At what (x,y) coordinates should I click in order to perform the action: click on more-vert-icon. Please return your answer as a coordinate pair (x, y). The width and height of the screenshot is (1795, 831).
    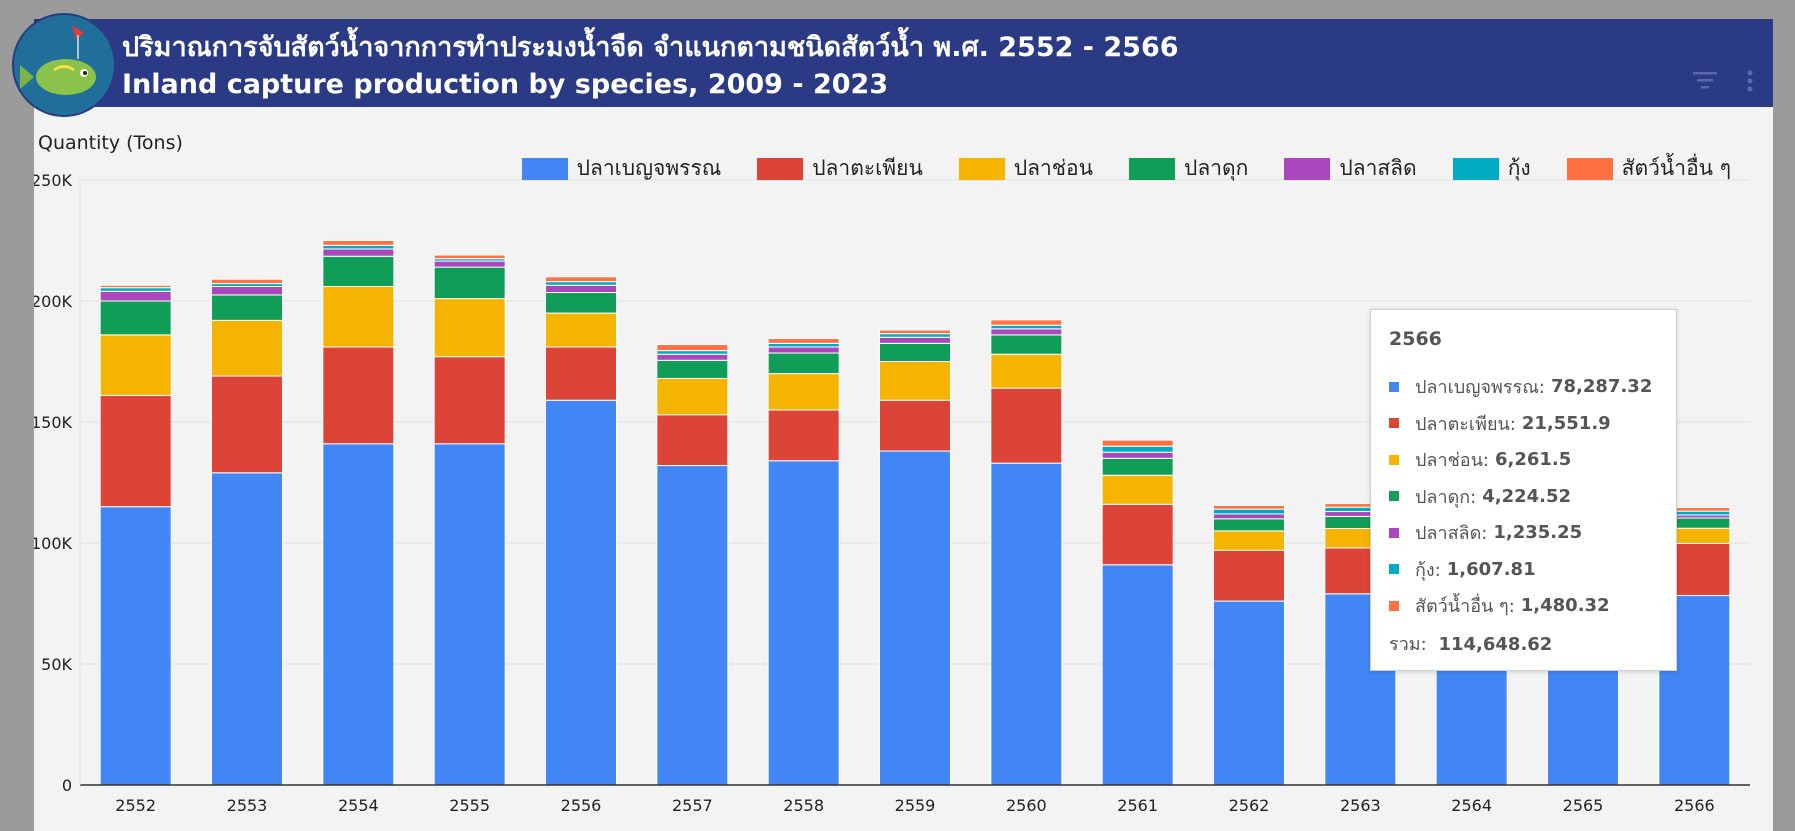
    Looking at the image, I should click on (1750, 83).